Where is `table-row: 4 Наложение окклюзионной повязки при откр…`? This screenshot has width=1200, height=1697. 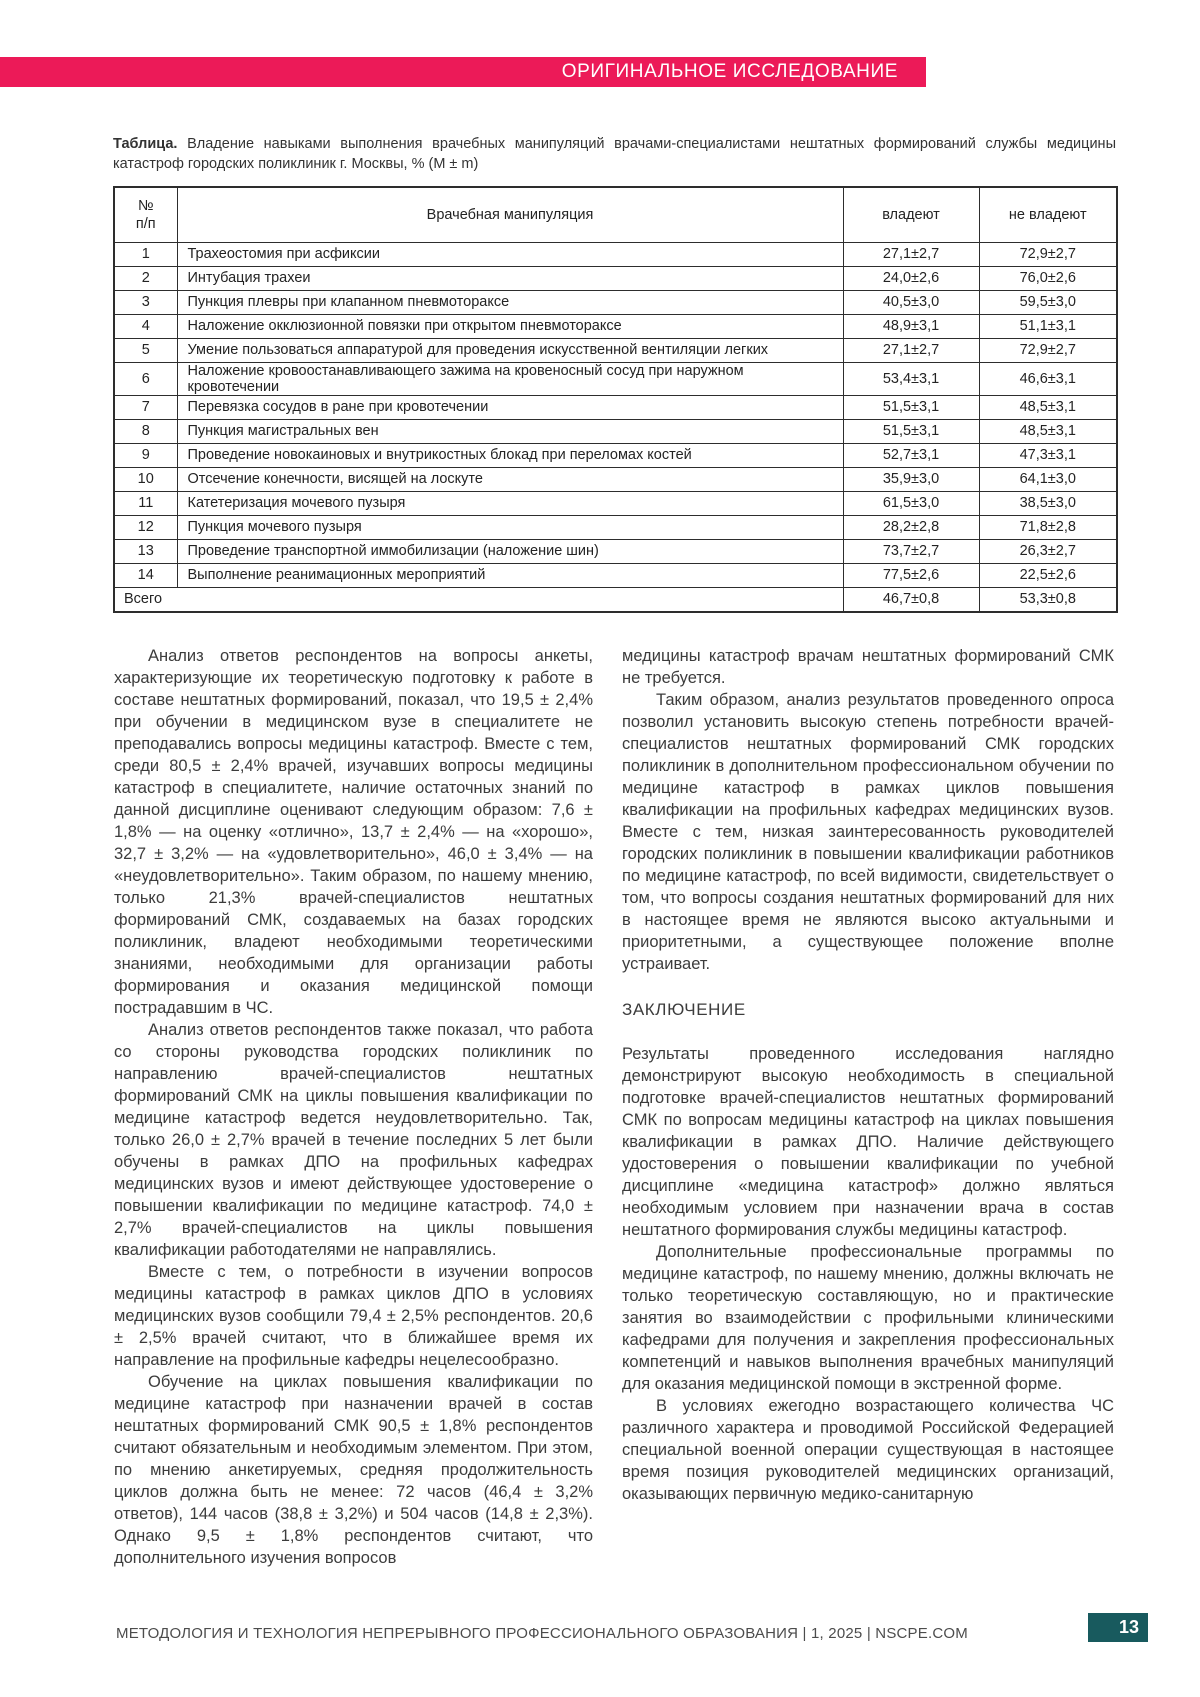
table-row: 4 Наложение окклюзионной повязки при откр… is located at coordinates (615, 326).